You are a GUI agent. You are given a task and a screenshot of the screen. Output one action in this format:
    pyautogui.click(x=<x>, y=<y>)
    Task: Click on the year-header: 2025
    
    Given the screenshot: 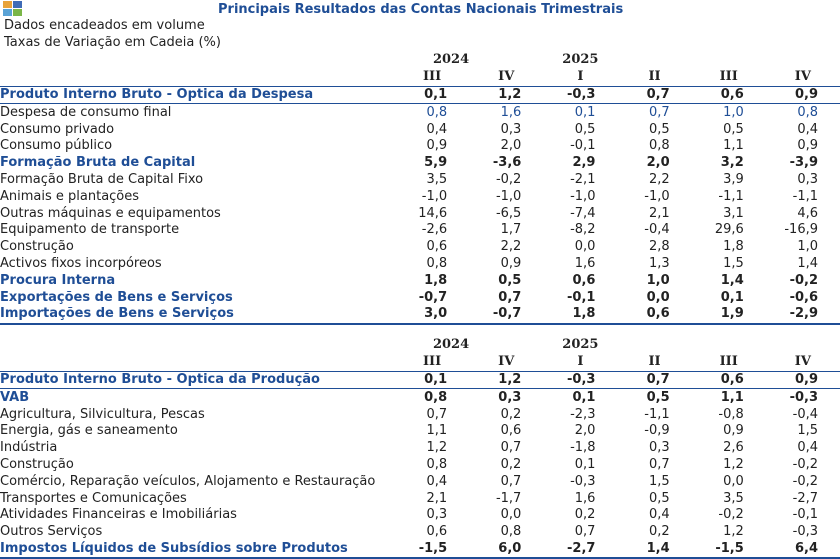 What is the action you would take?
    pyautogui.click(x=580, y=60)
    